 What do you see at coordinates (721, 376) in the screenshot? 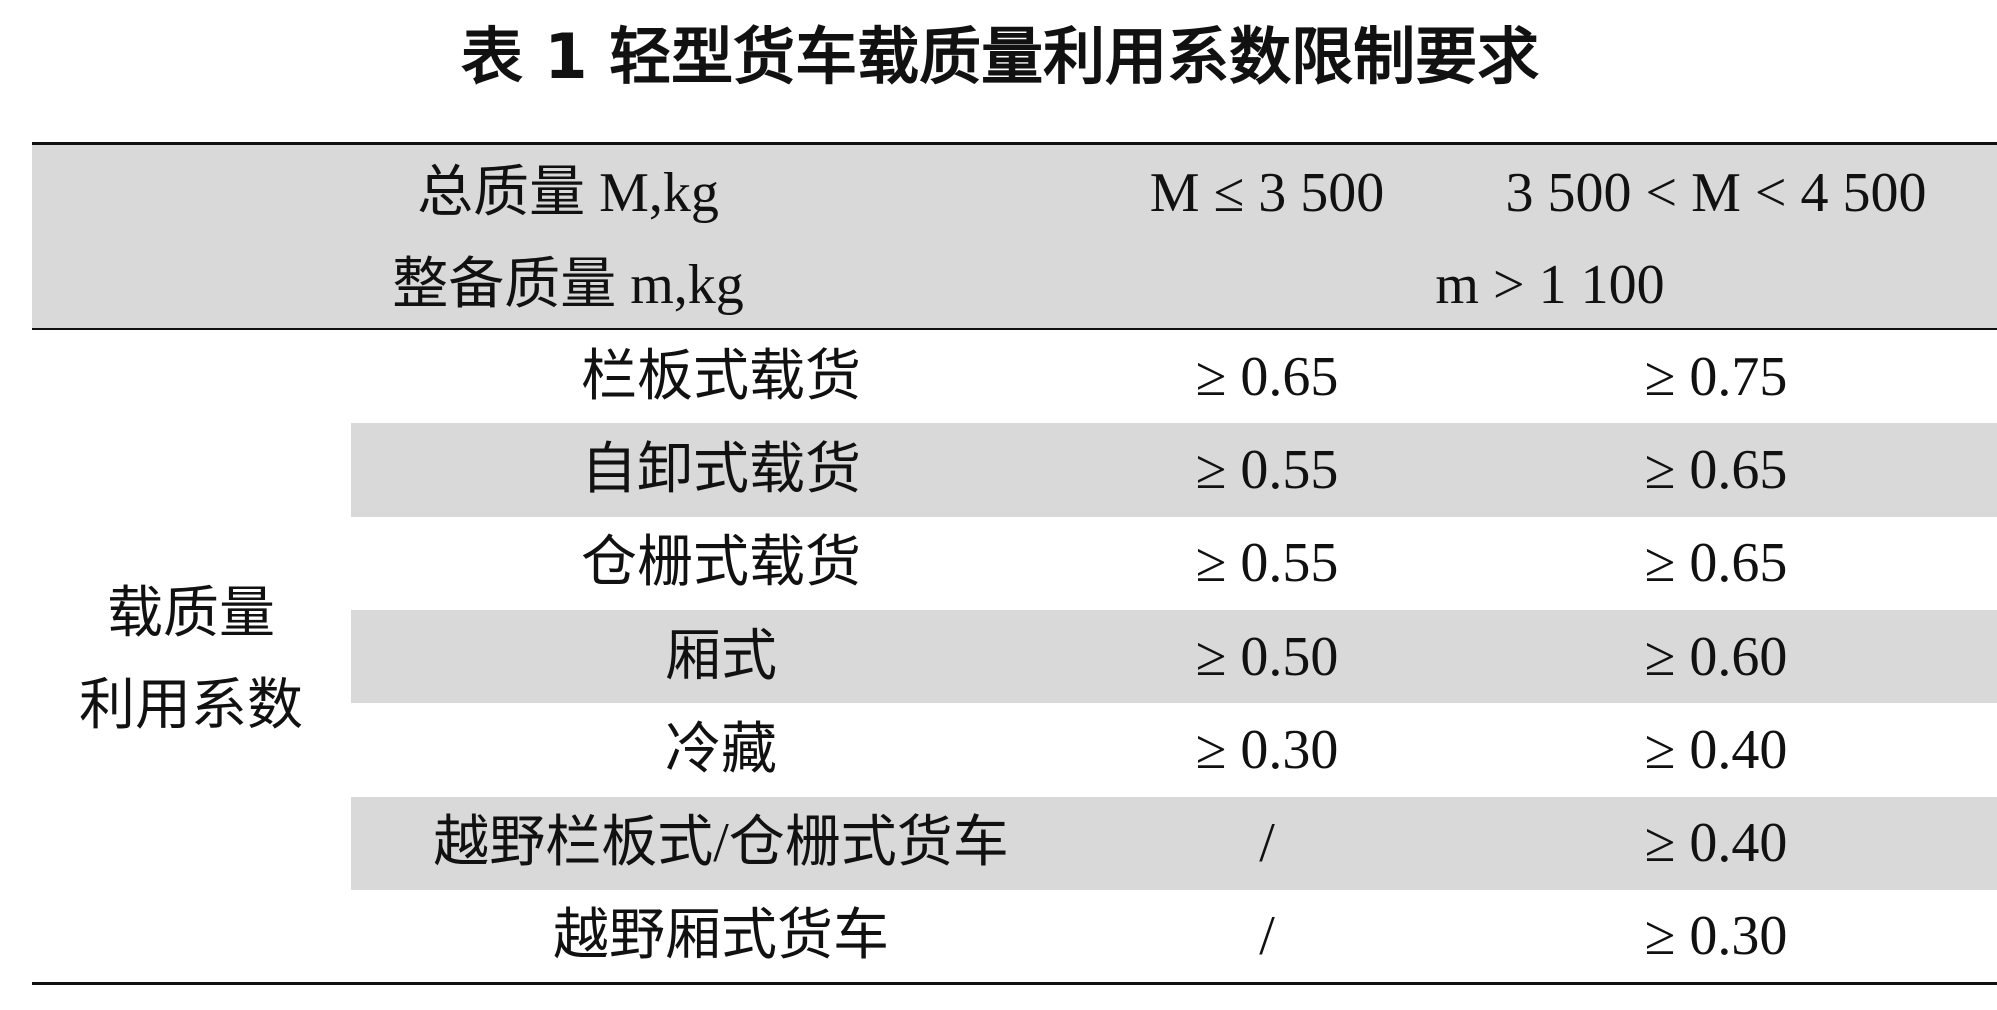
I see `row-label: 栏板式载货` at bounding box center [721, 376].